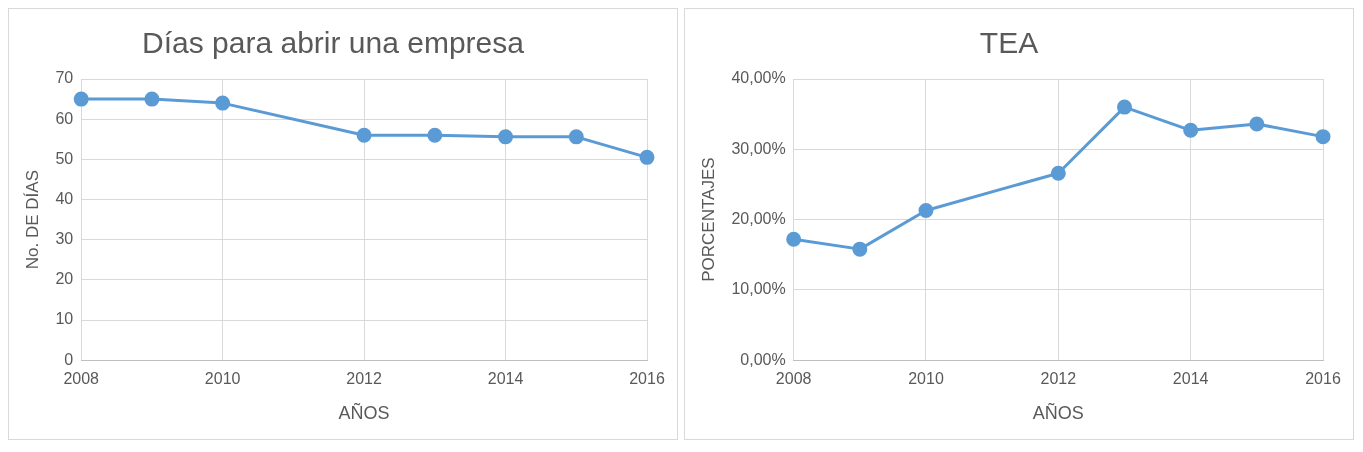 Image resolution: width=1363 pixels, height=452 pixels. Describe the element at coordinates (64, 239) in the screenshot. I see `y-tick-label: 30` at that location.